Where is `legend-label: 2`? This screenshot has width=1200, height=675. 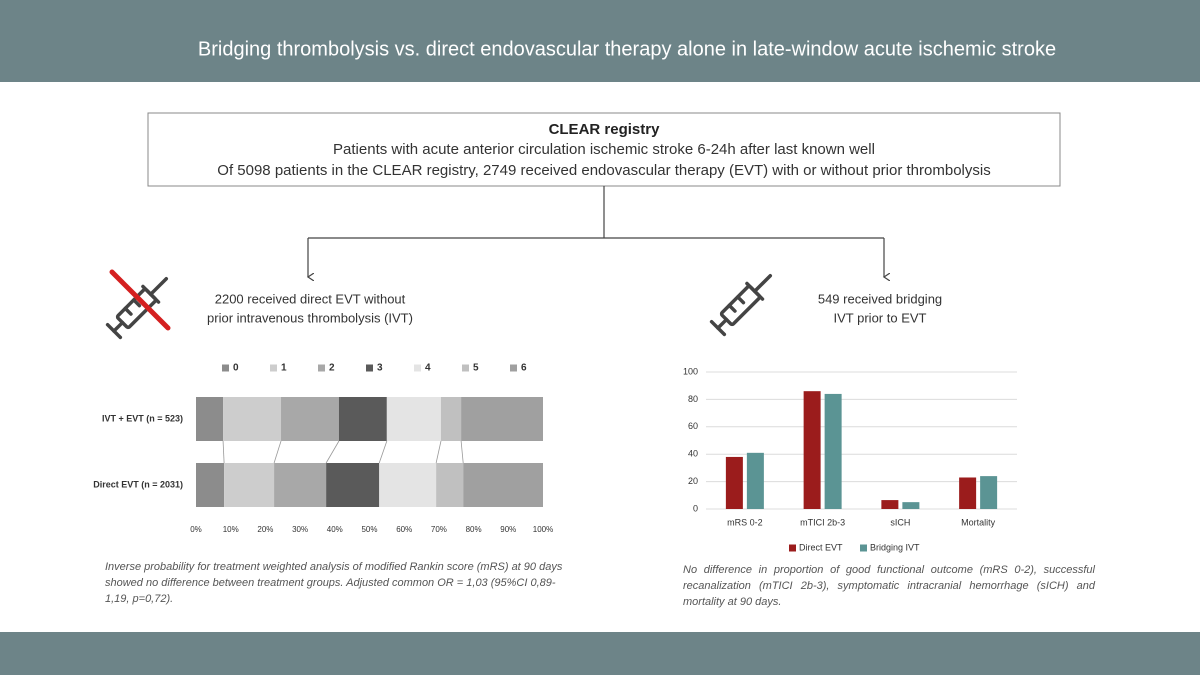 legend-label: 2 is located at coordinates (332, 368).